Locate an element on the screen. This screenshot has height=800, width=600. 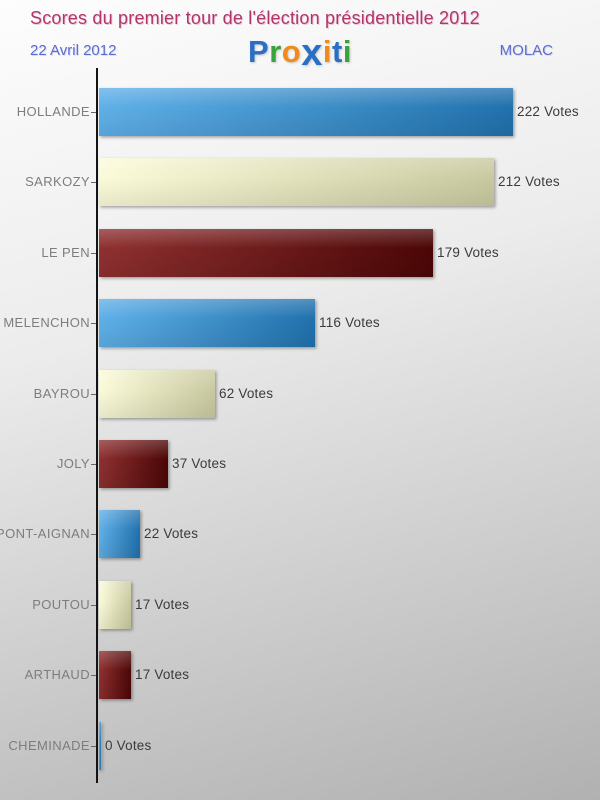
category-label: JOLY is located at coordinates (73, 463).